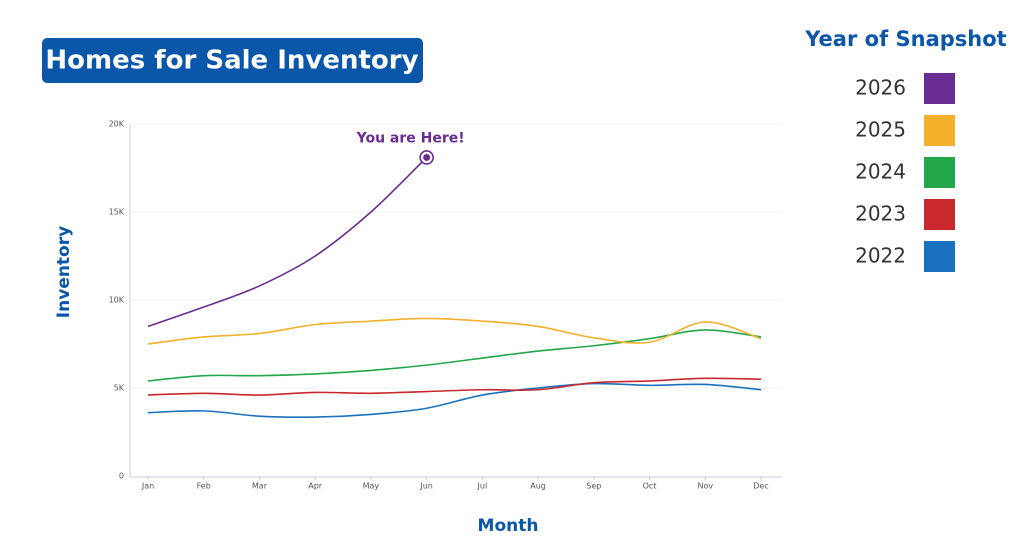 This screenshot has width=1024, height=550. What do you see at coordinates (117, 212) in the screenshot?
I see `y-tick-label: 15K` at bounding box center [117, 212].